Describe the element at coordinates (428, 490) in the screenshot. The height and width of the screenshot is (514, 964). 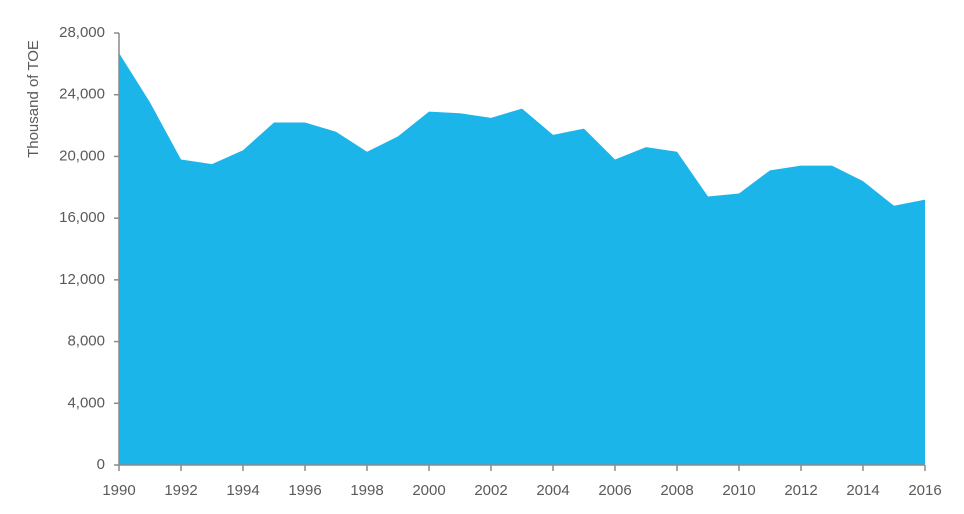
I see `x-tick-label: 2000` at that location.